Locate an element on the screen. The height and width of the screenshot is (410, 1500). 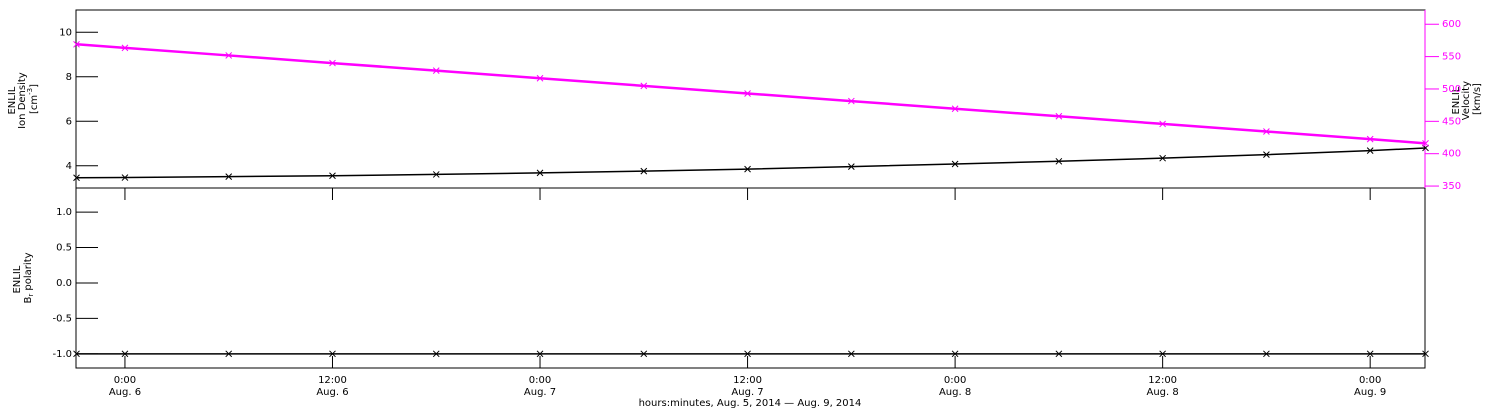
y-tick-label: 0.0 is located at coordinates (64, 283).